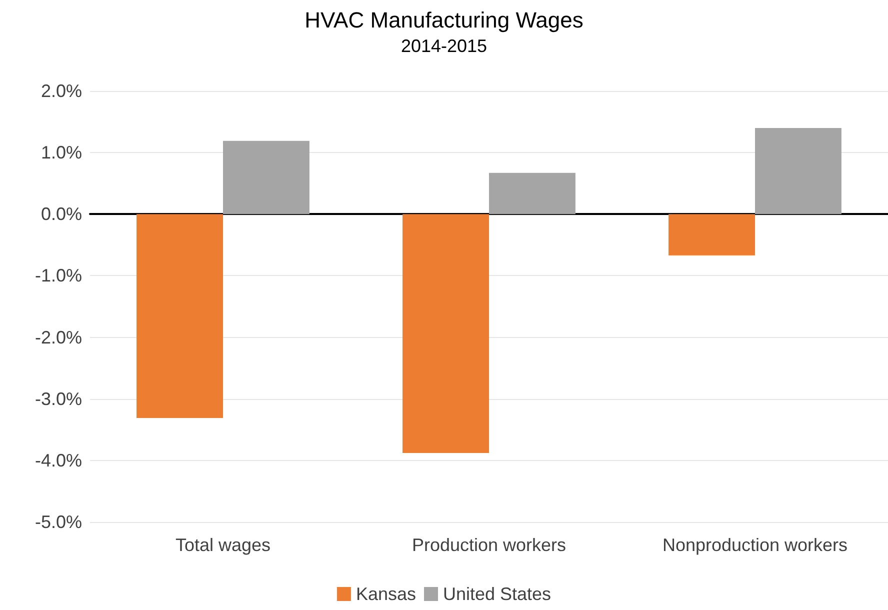 This screenshot has height=610, width=888. What do you see at coordinates (755, 545) in the screenshot?
I see `x-tick-label: Nonproduction workers` at bounding box center [755, 545].